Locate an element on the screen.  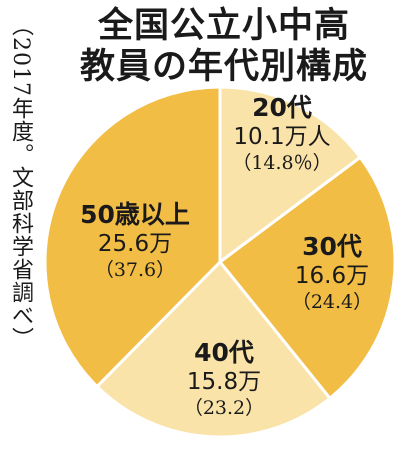
slice-label-30s: 30代 16.6万 （24.4） is located at coordinates (332, 273).